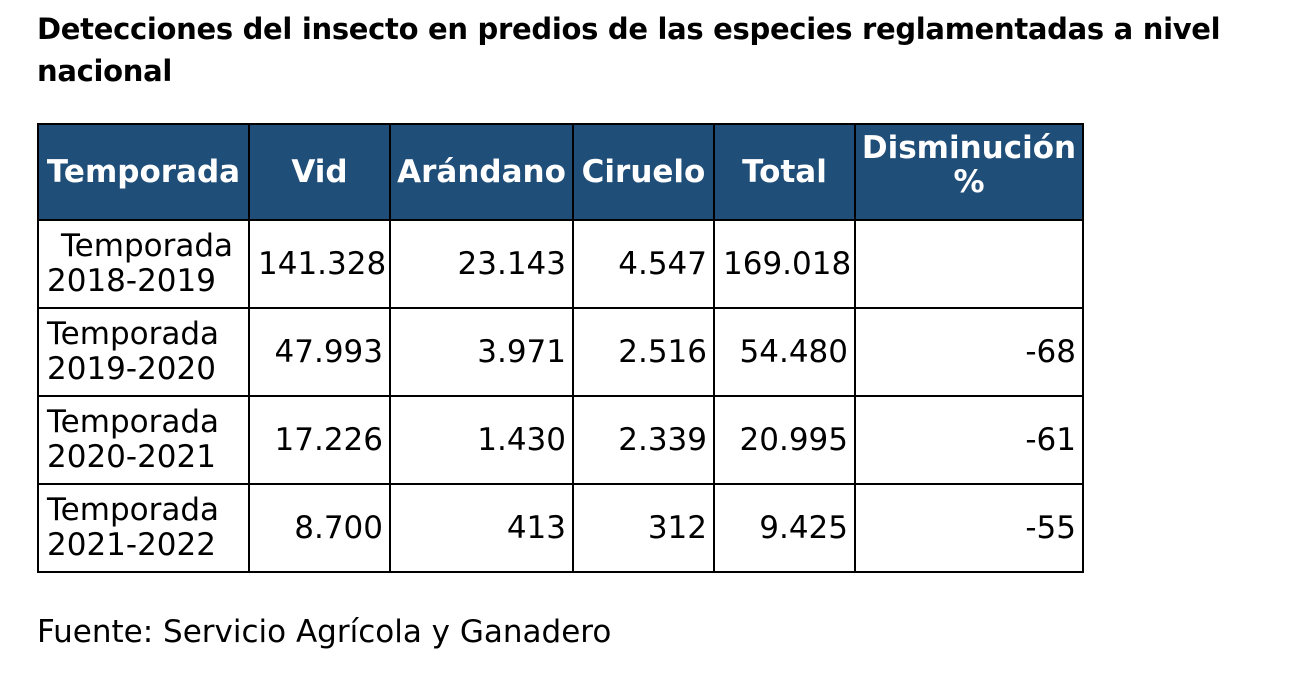 This screenshot has width=1297, height=692. I want to click on season-years: 2018-2019, so click(131, 281).